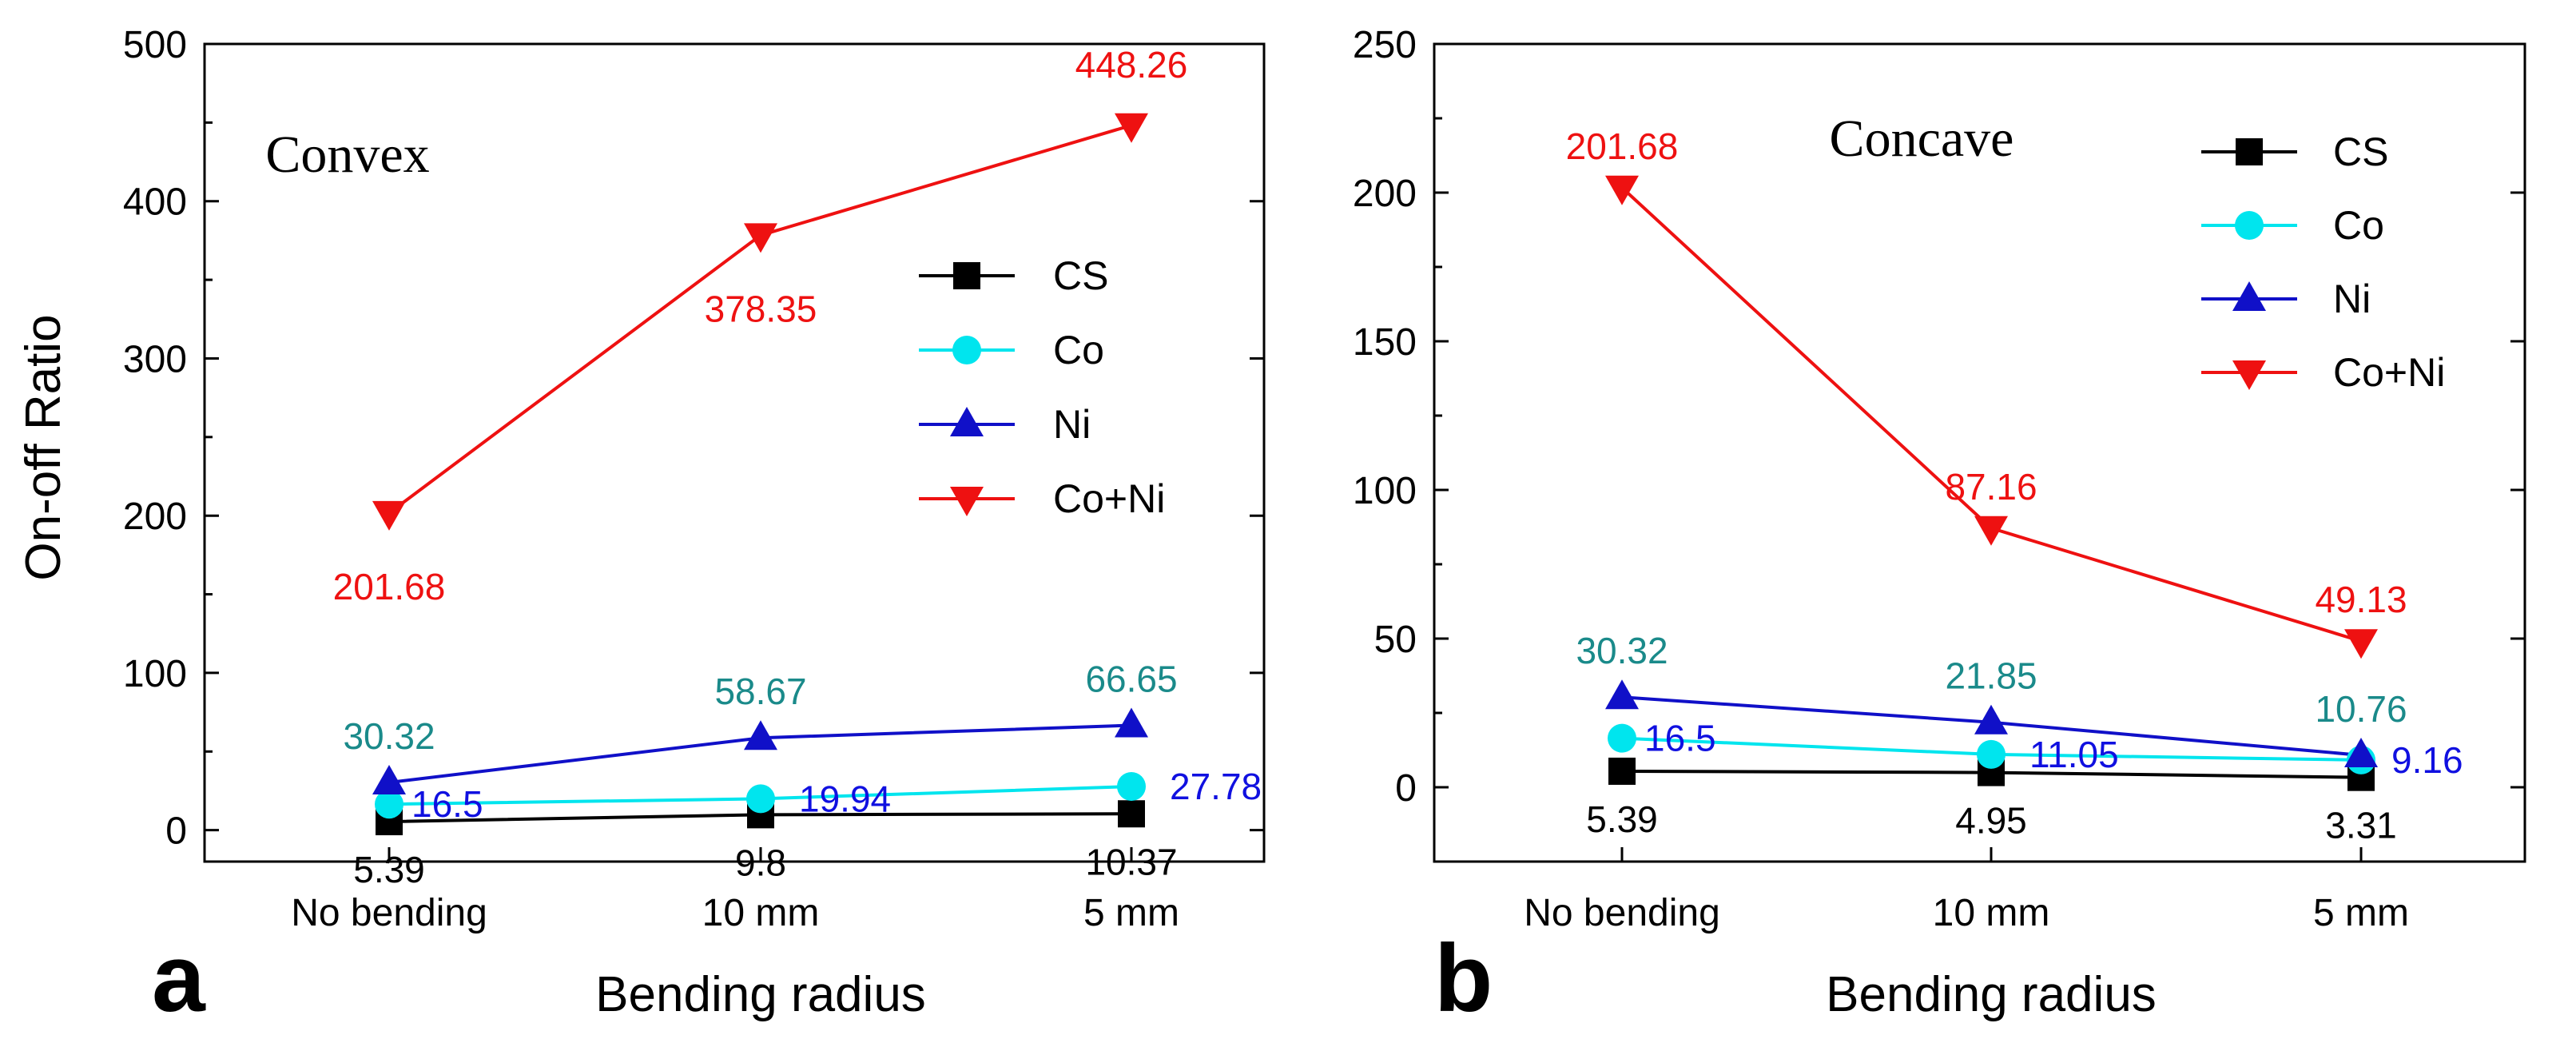 Image resolution: width=2576 pixels, height=1055 pixels. Describe the element at coordinates (1395, 640) in the screenshot. I see `y-tick-label: 50` at that location.